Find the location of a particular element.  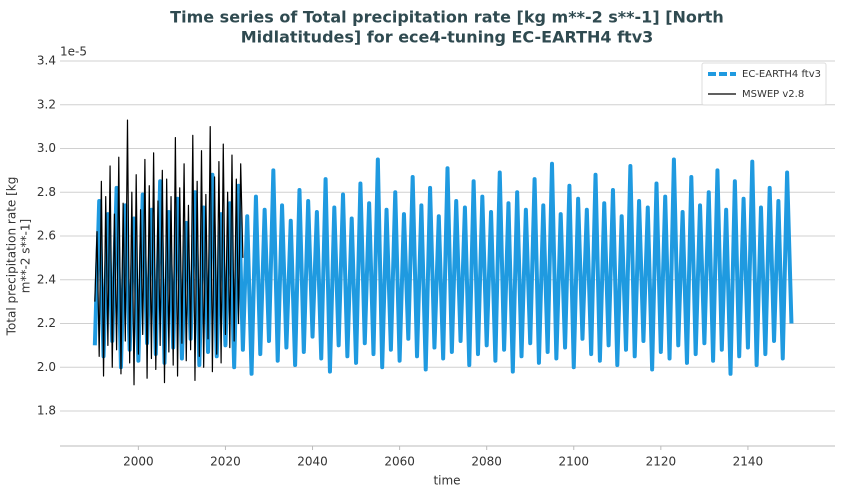

y-tick-label: 2.4 is located at coordinates (46, 279).